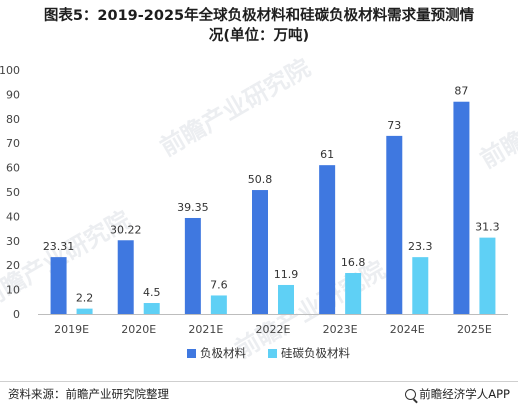 This screenshot has width=518, height=413. I want to click on chart-title-line1: 图表5：2019-2025年全球负极材料和硅碳负极材料需求量预测情, so click(259, 16).